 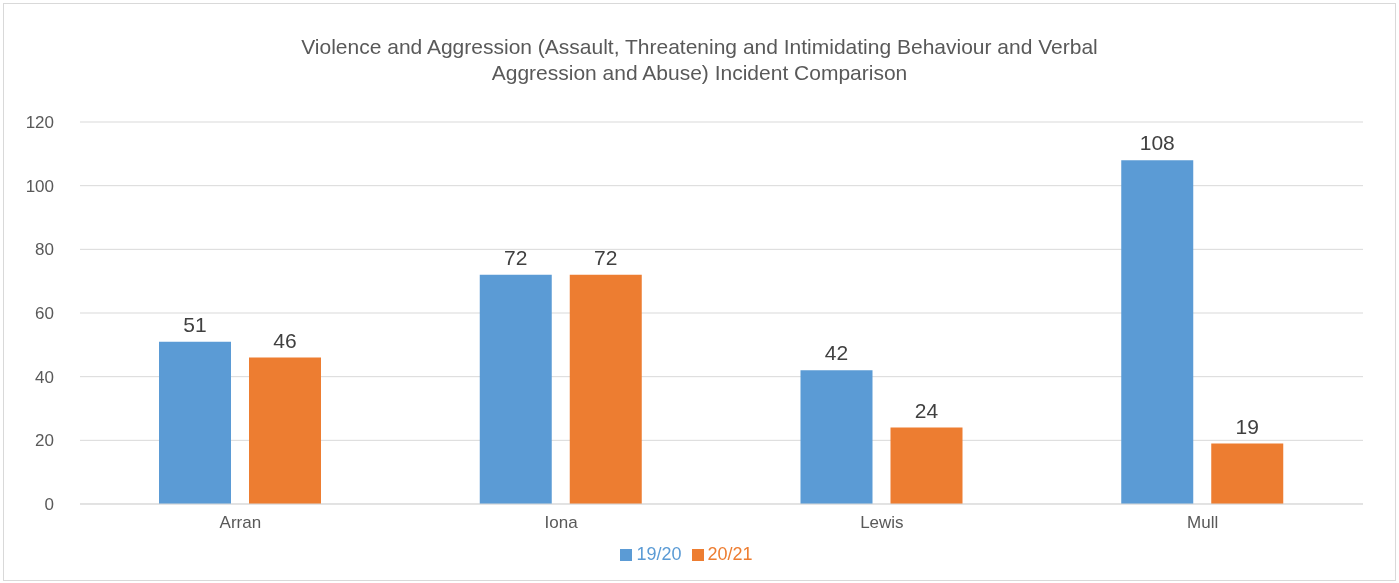 I want to click on data-label: 108, so click(x=1157, y=143).